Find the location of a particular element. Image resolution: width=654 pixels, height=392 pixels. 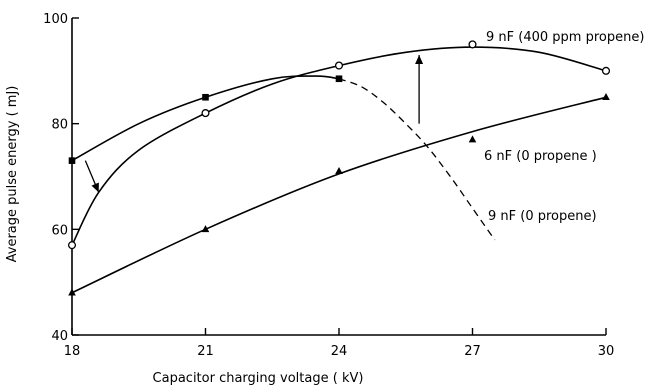

x-tick-label: 30 is located at coordinates (606, 351).